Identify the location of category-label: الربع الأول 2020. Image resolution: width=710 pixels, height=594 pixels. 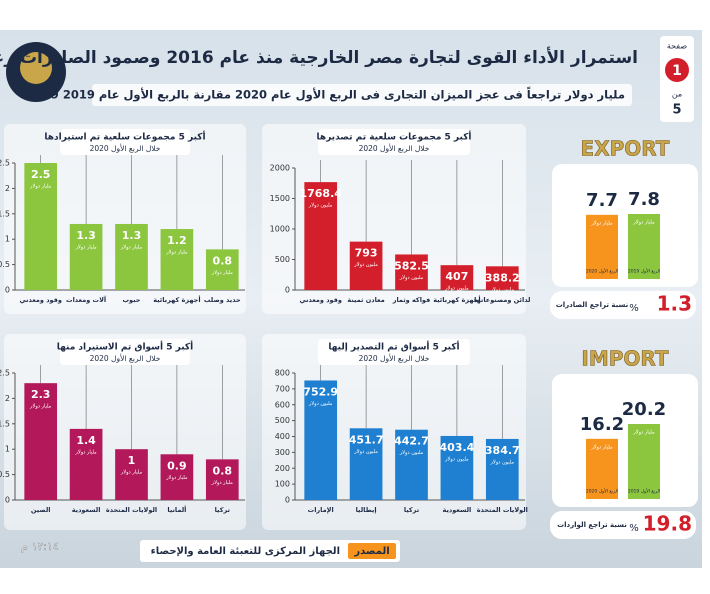
(602, 271).